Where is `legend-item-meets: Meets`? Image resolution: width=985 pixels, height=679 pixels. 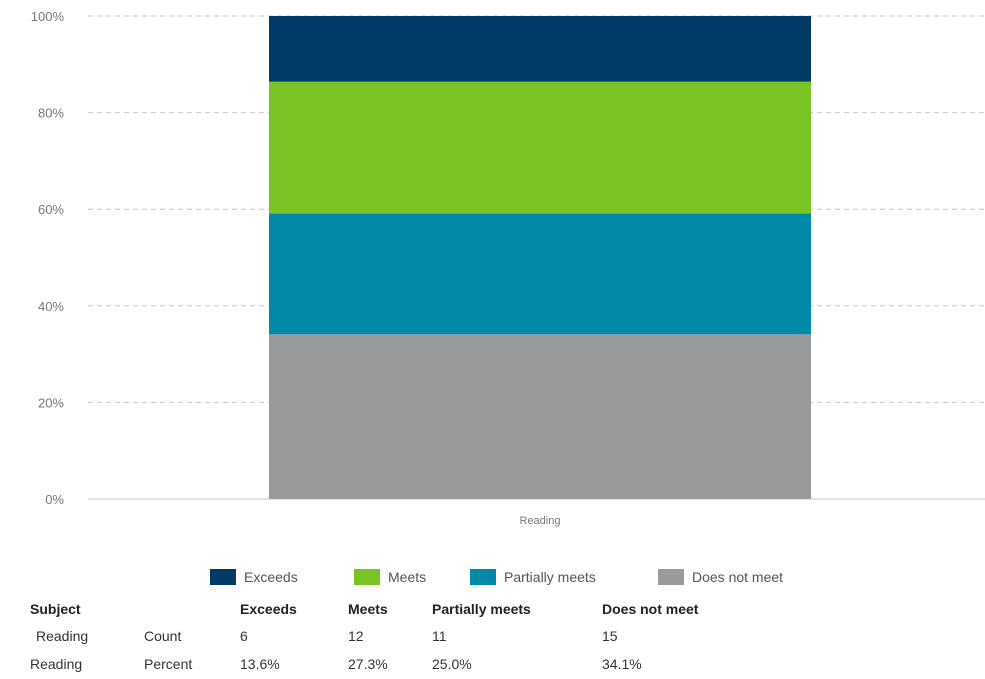 legend-item-meets: Meets is located at coordinates (390, 577).